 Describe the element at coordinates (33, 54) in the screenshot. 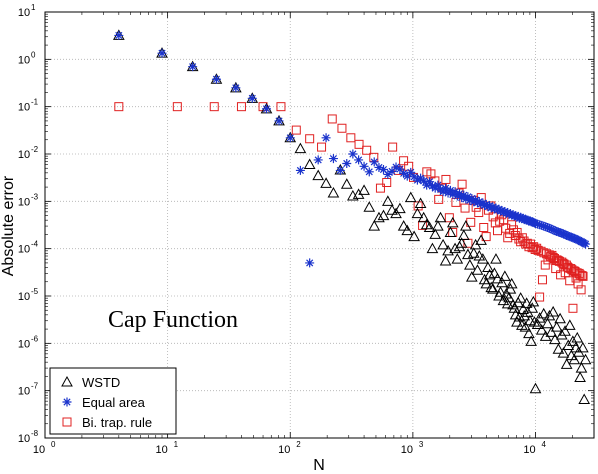

I see `y-tick-exponent: 0` at that location.